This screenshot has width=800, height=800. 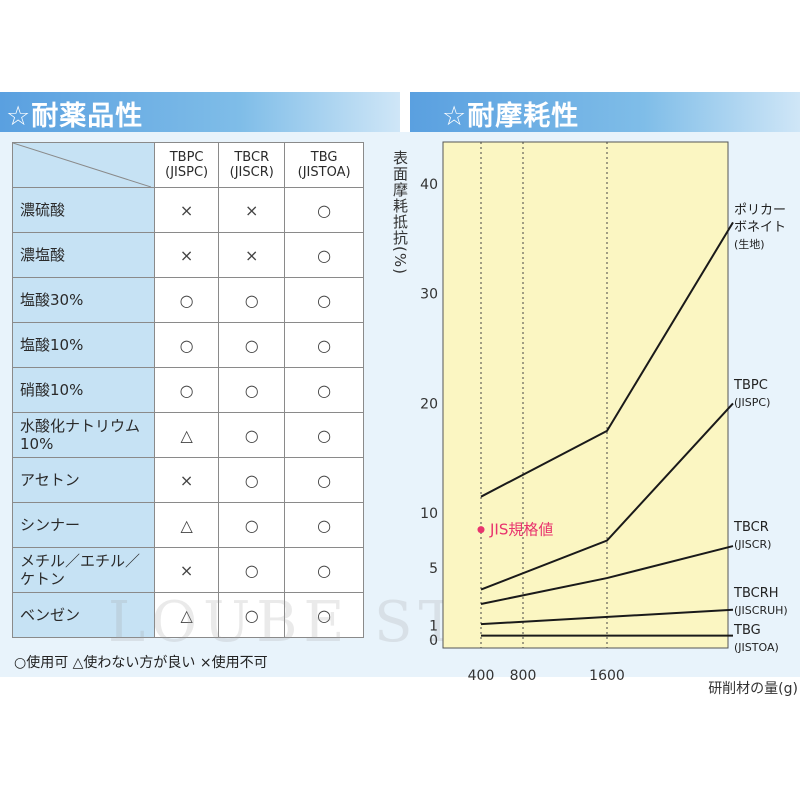 What do you see at coordinates (605, 112) in the screenshot?
I see `abrasion-resistance-banner: ☆耐摩耗性` at bounding box center [605, 112].